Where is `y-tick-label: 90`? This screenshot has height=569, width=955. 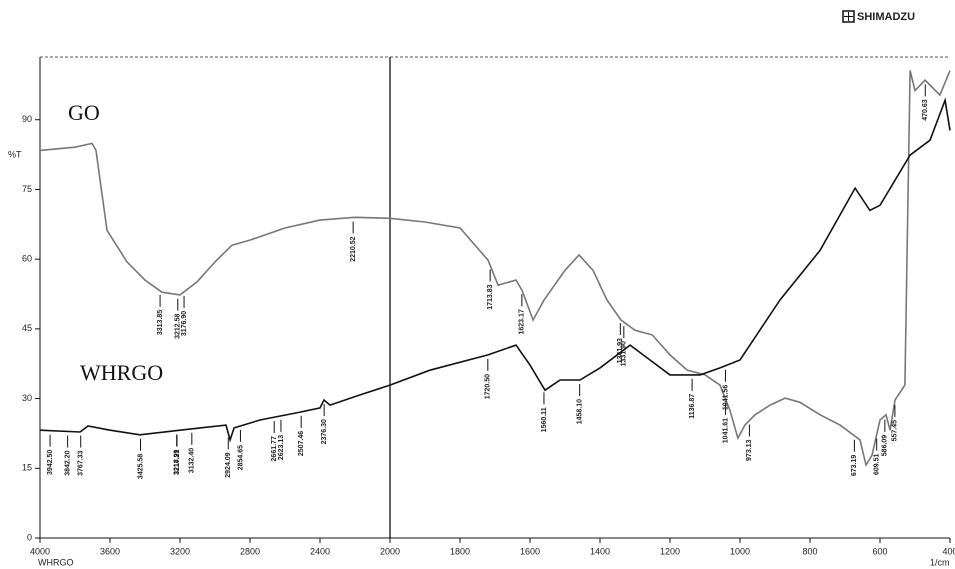
y-tick-label: 90 is located at coordinates (27, 119).